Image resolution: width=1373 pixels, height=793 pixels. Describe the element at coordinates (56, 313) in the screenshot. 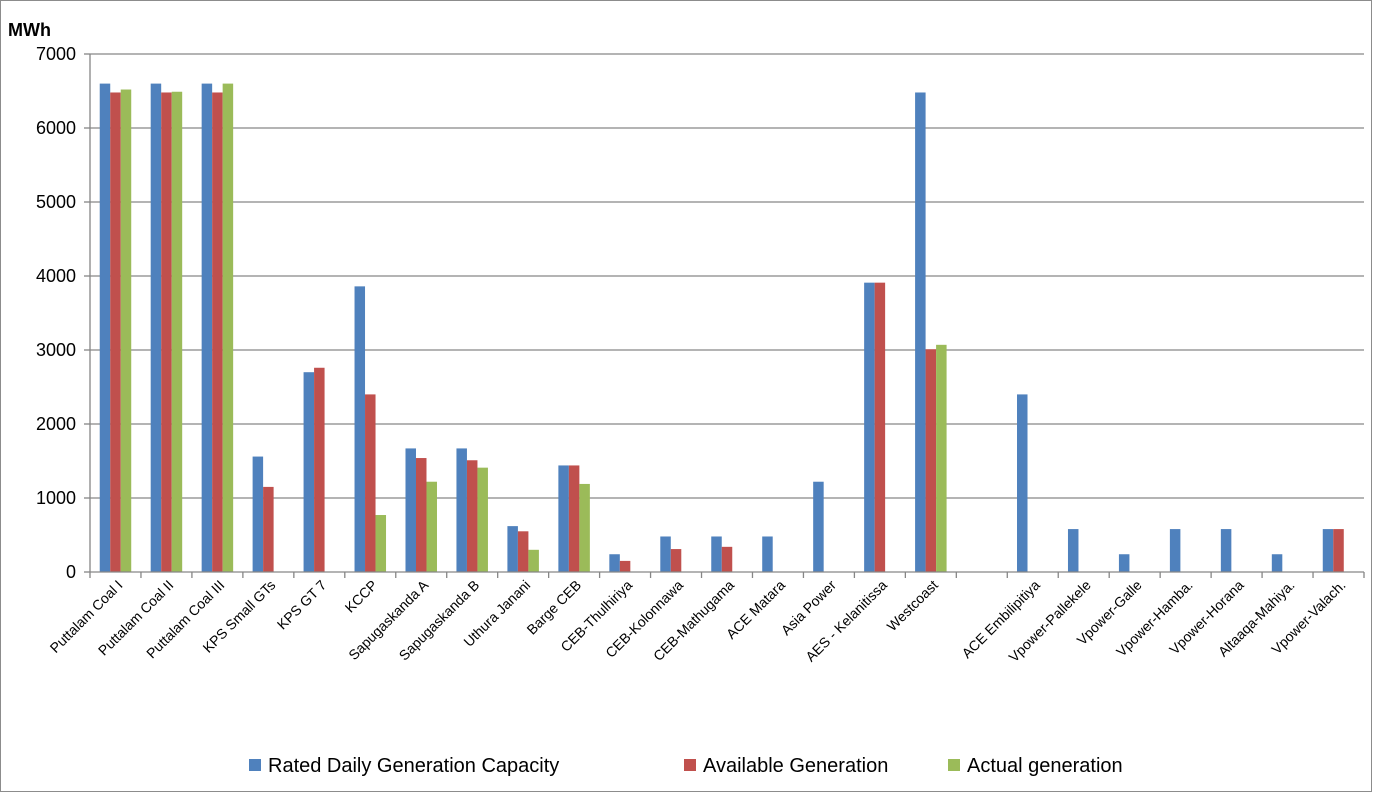

I see `y-tick-labels: 0 1000 2000 3000 4000 5000 6000 7000` at that location.